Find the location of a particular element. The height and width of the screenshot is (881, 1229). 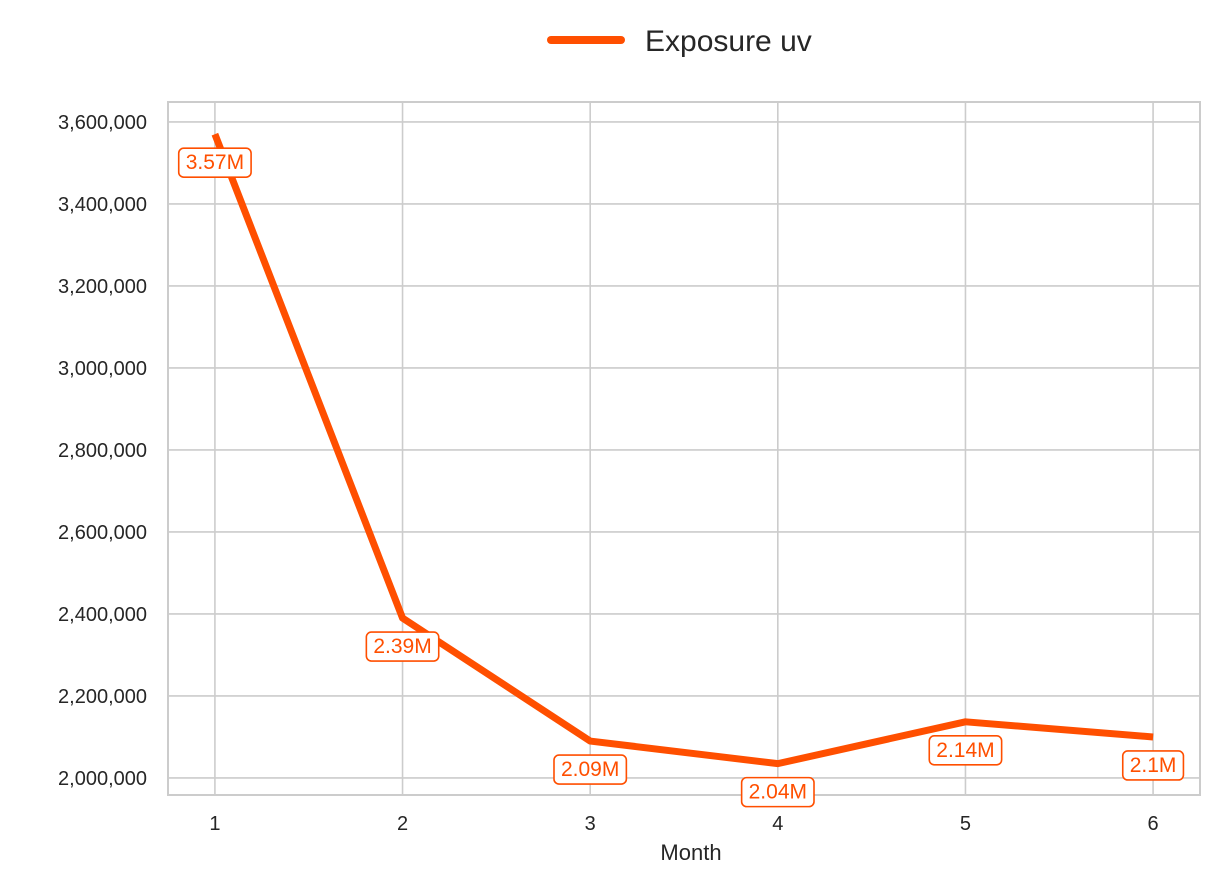

data-label: 2.1M is located at coordinates (1153, 765).